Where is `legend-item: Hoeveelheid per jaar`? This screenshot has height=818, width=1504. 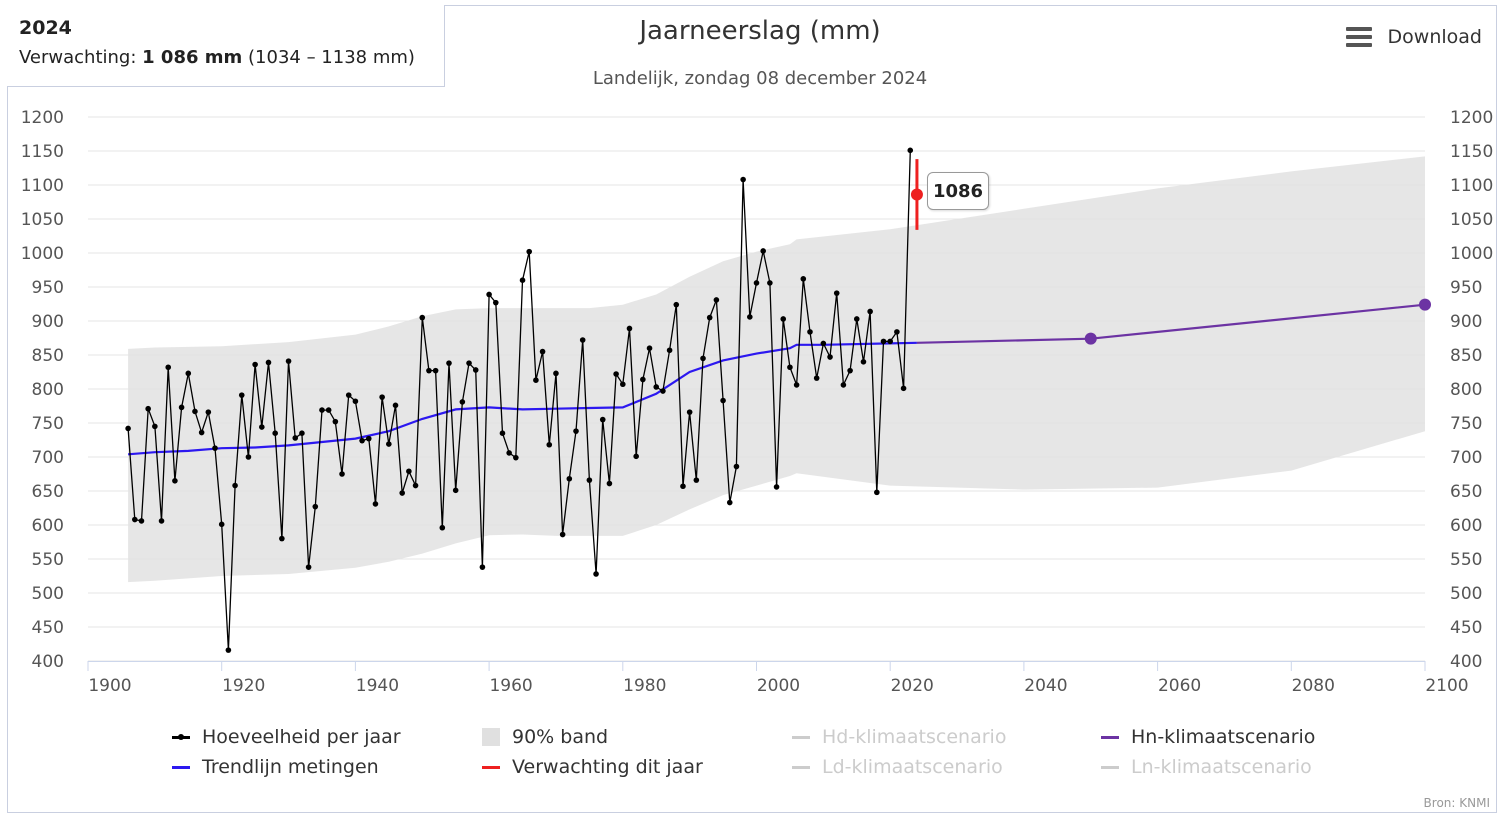 legend-item: Hoeveelheid per jaar is located at coordinates (286, 737).